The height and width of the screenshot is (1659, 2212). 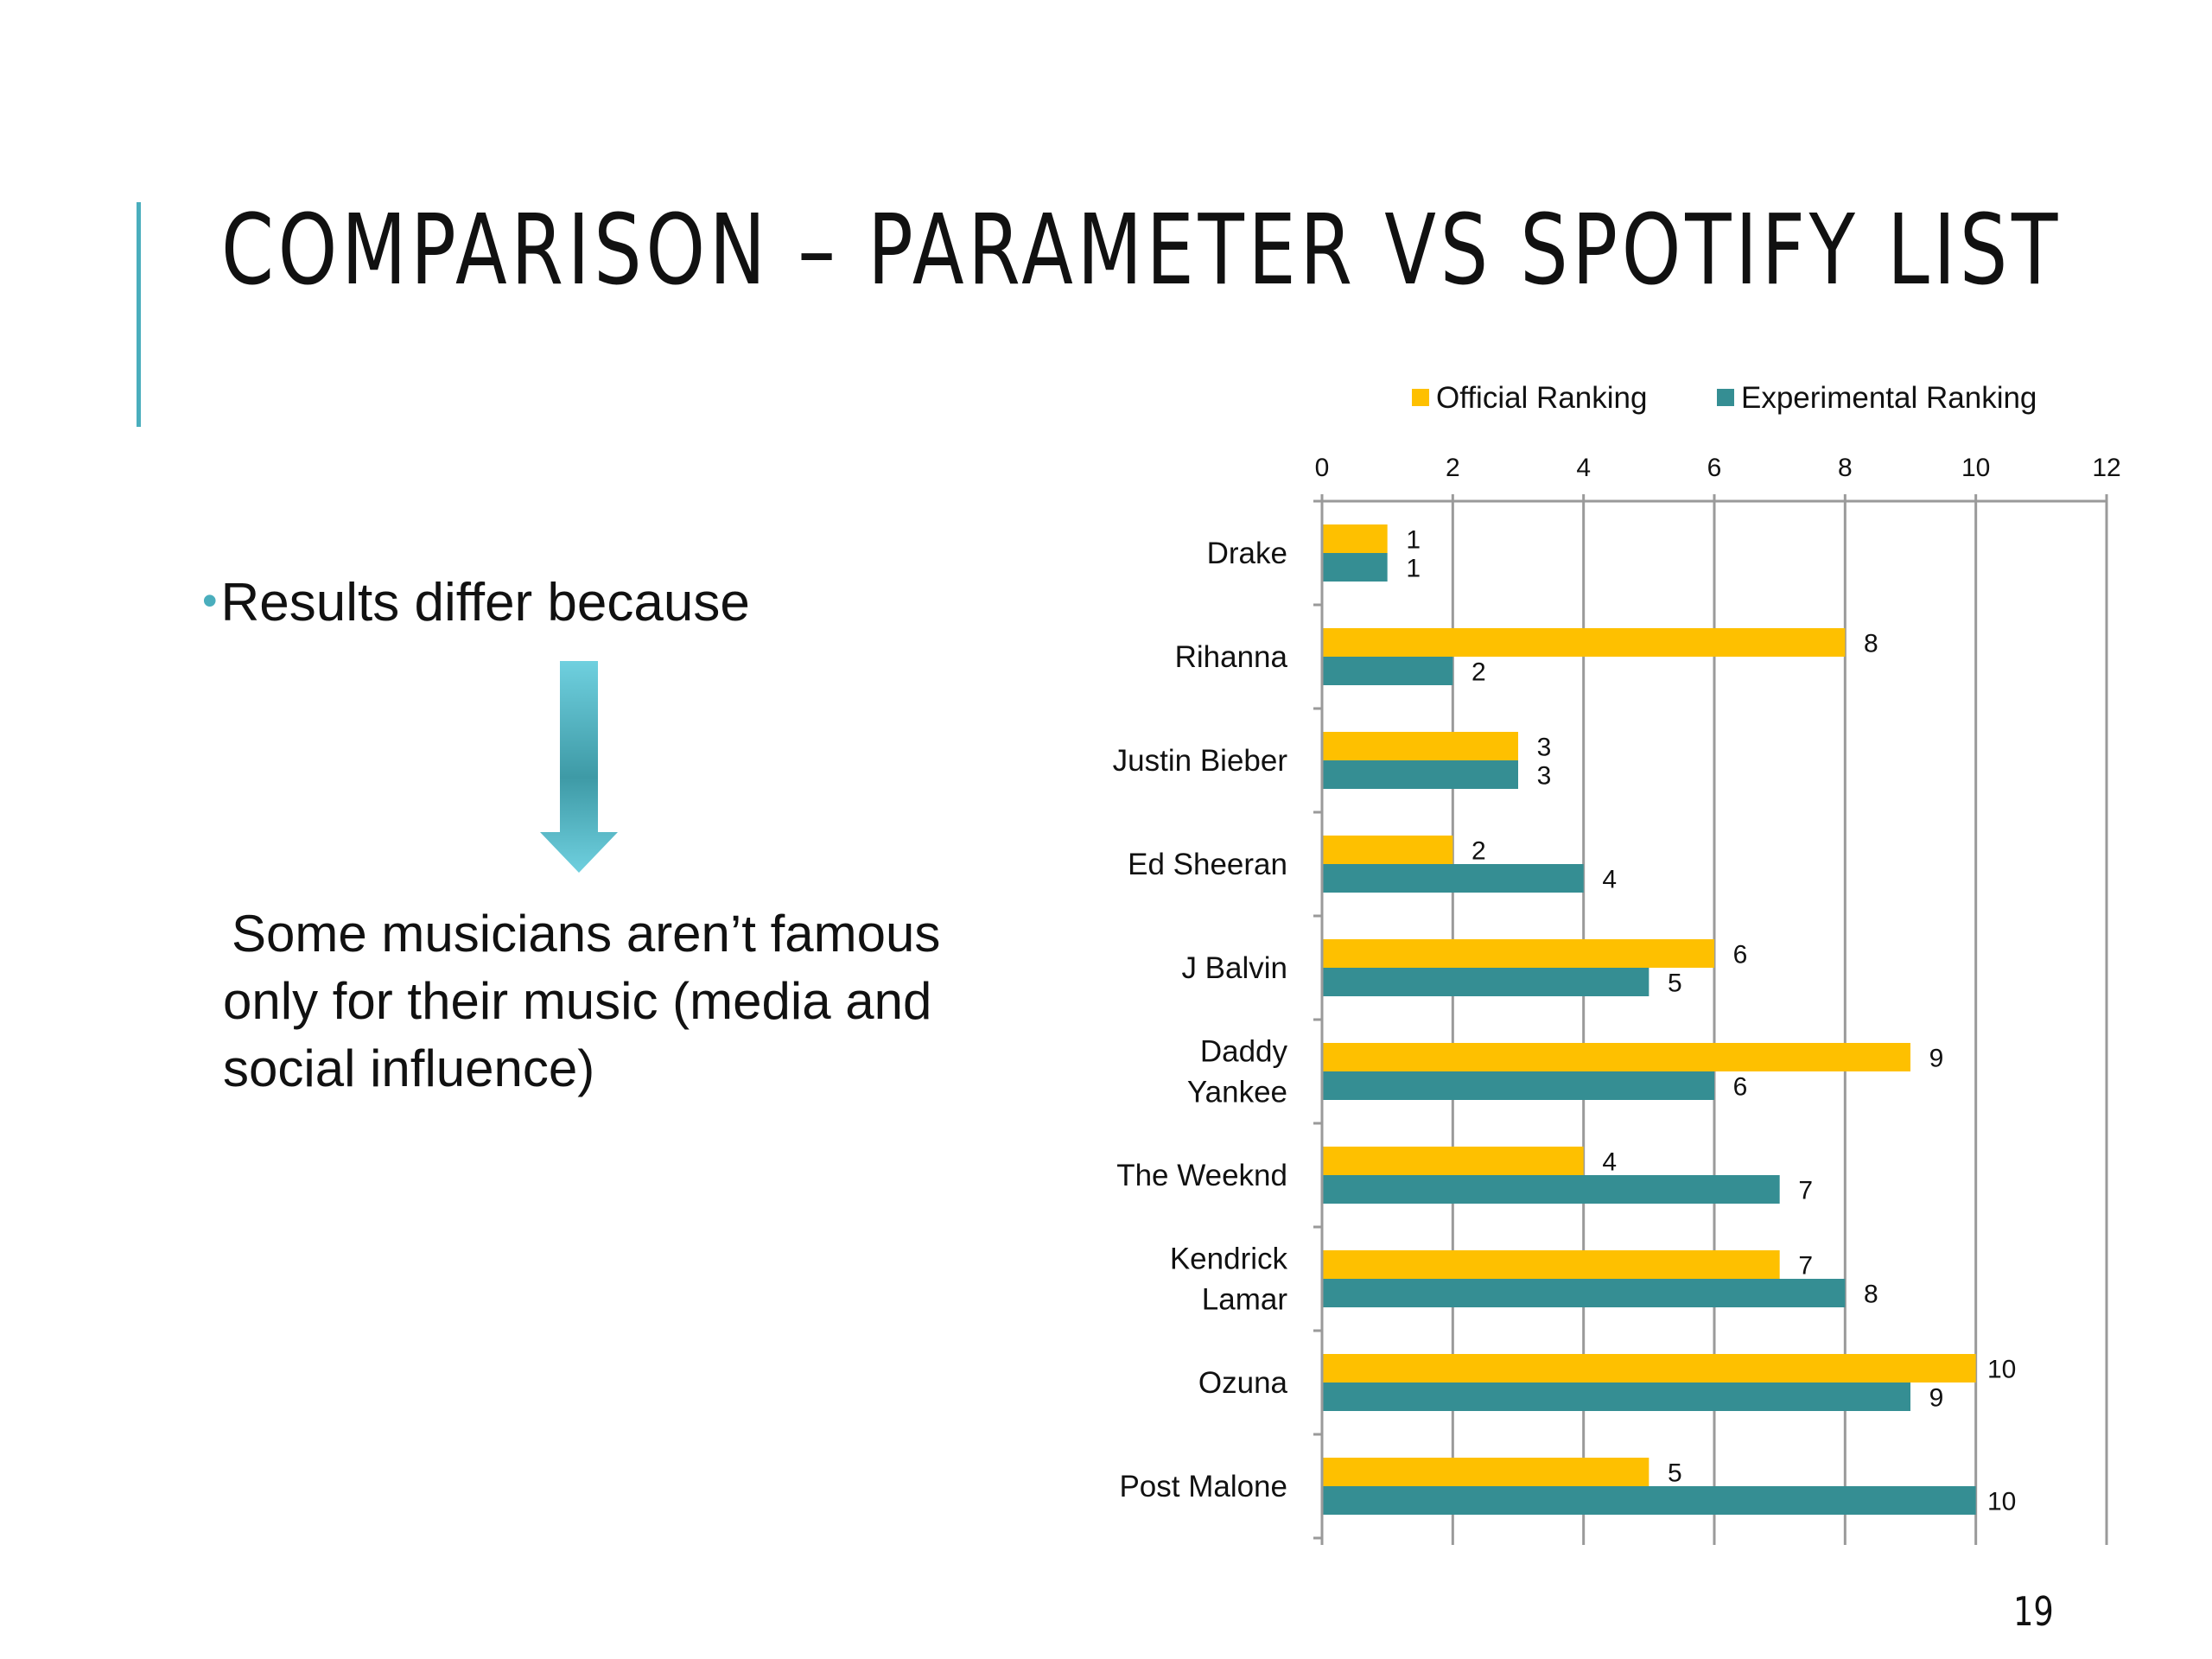 What do you see at coordinates (2106, 468) in the screenshot?
I see `x-tick-label: 12` at bounding box center [2106, 468].